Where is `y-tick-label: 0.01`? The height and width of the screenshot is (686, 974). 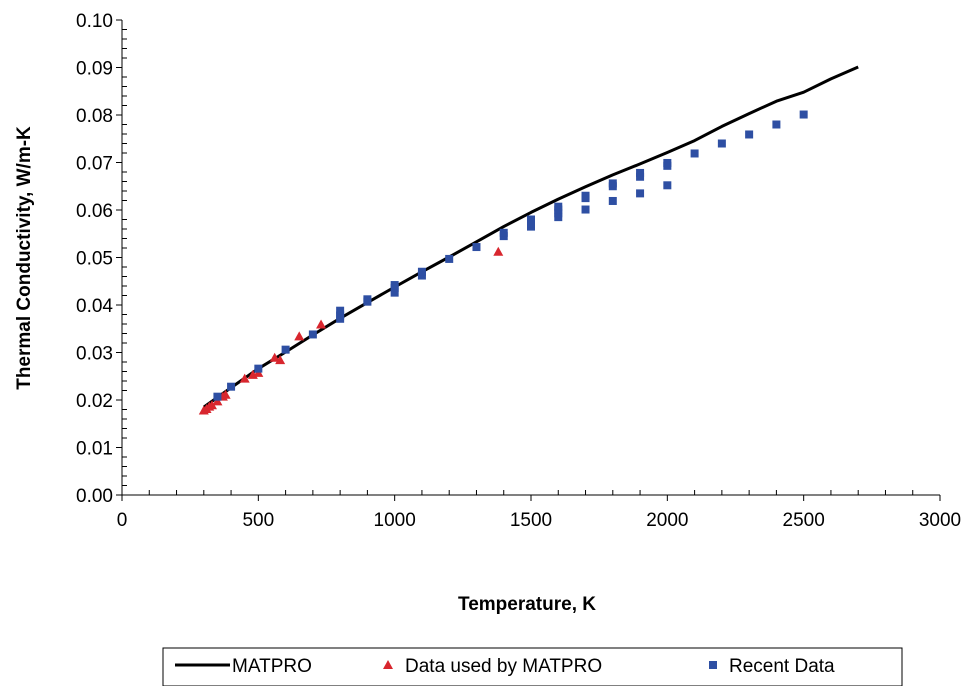 y-tick-label: 0.01 is located at coordinates (94, 449).